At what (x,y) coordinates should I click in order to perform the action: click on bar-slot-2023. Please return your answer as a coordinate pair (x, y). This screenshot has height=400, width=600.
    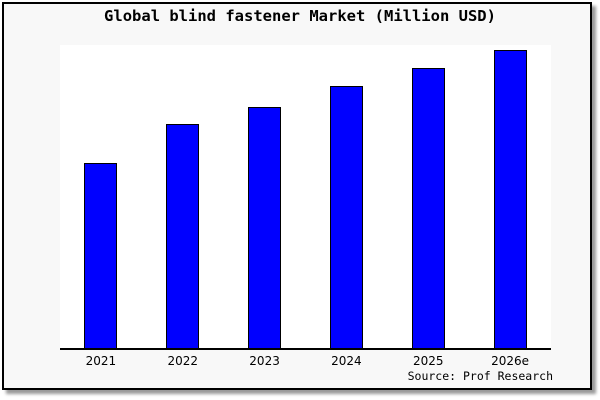
    Looking at the image, I should click on (265, 196).